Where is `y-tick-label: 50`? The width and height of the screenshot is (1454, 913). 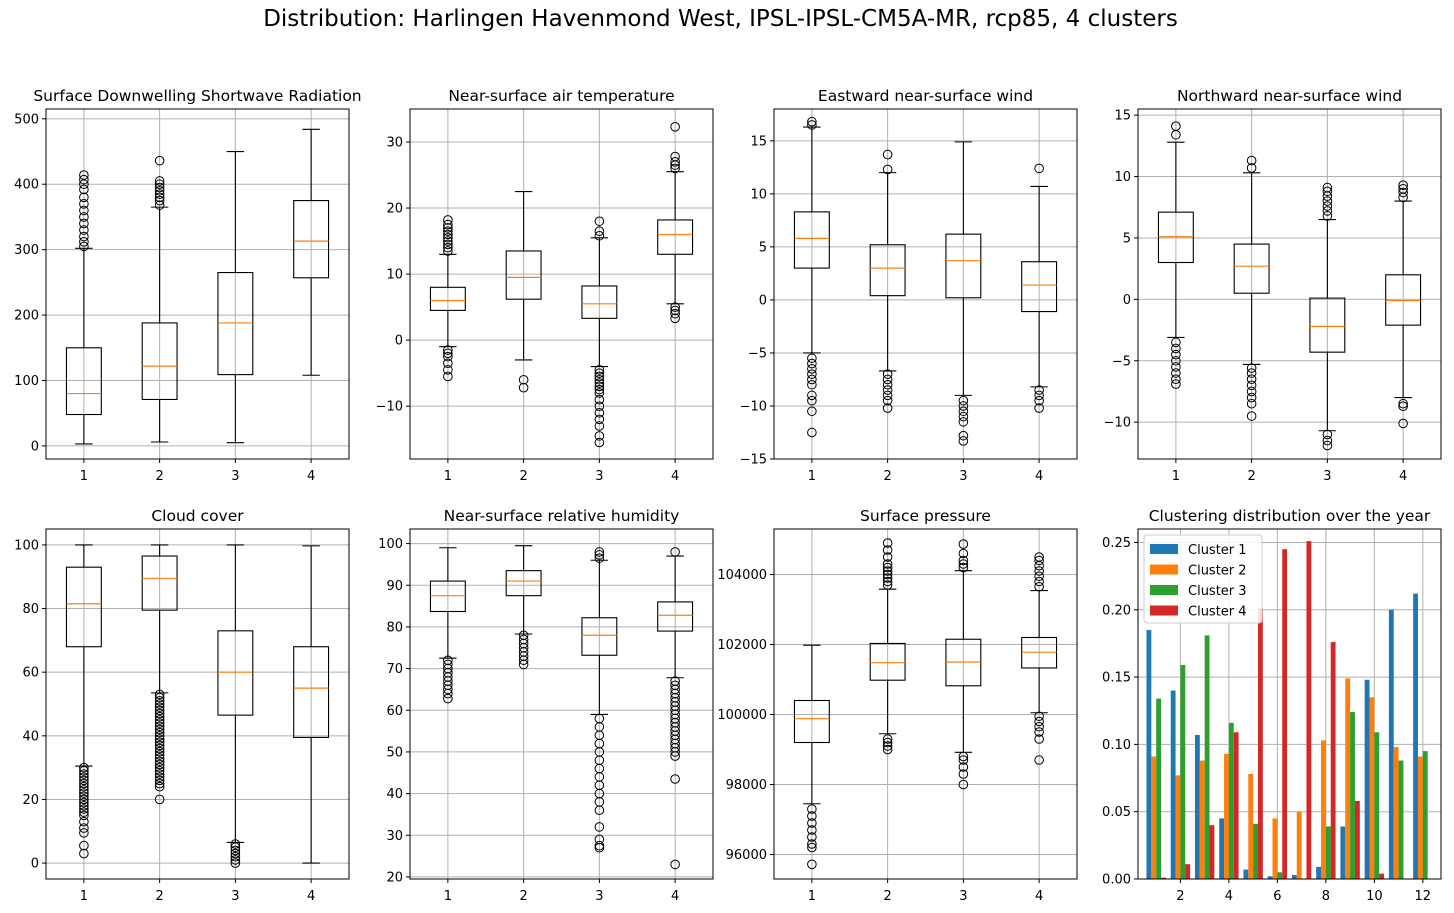
y-tick-label: 50 is located at coordinates (394, 752).